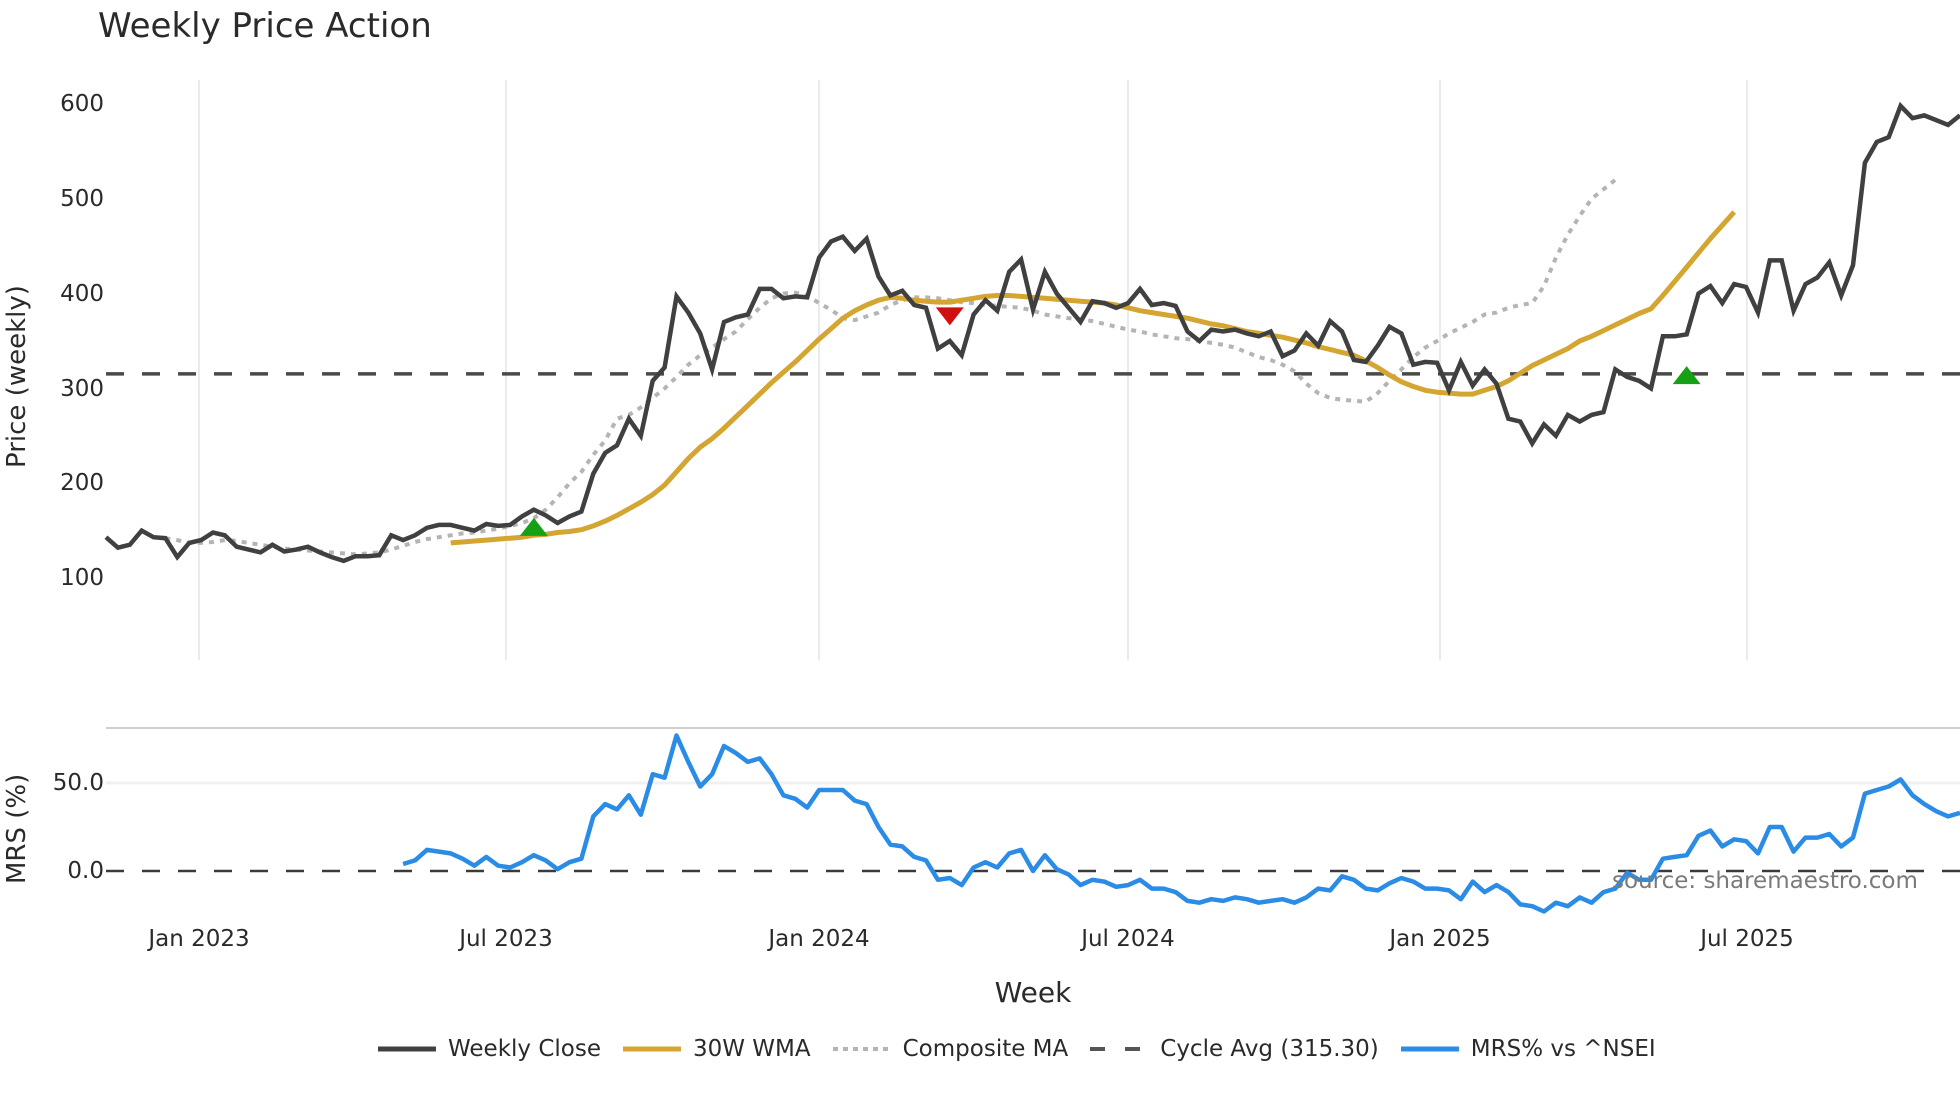 Image resolution: width=1960 pixels, height=1102 pixels. I want to click on legend-label: 30W WMA, so click(751, 1049).